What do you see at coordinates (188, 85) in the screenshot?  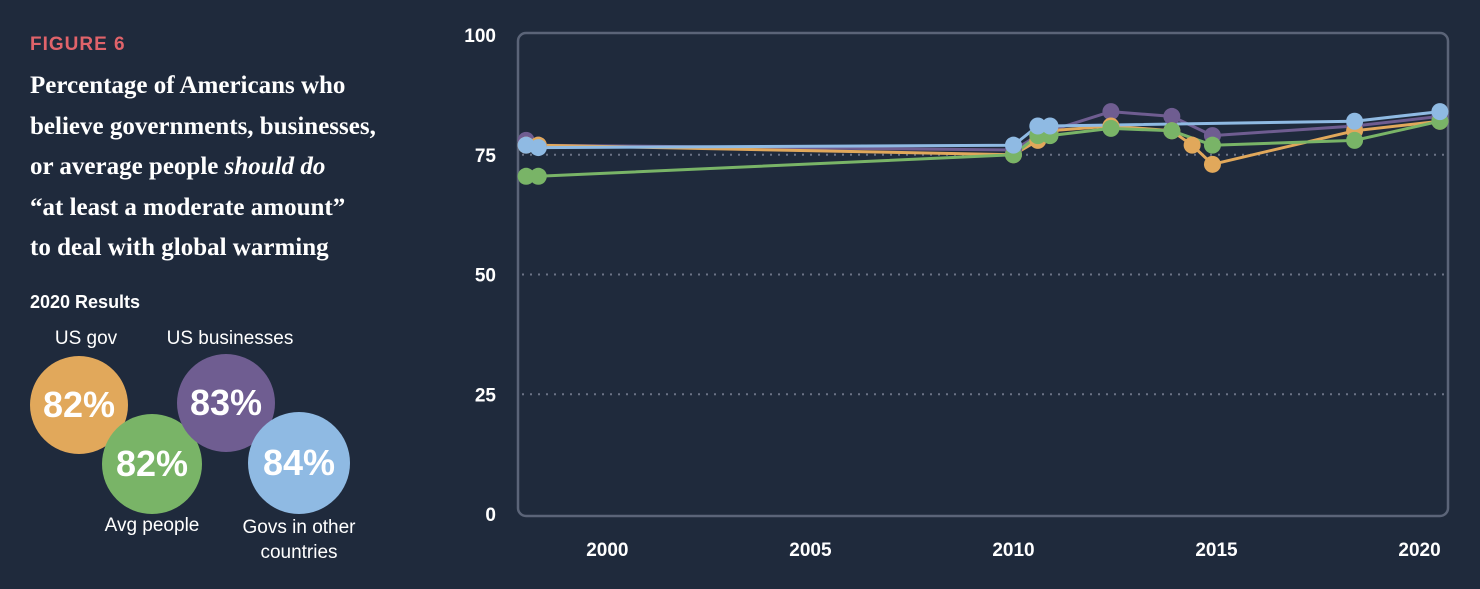 I see `title-line-1: Percentage of Americans who` at bounding box center [188, 85].